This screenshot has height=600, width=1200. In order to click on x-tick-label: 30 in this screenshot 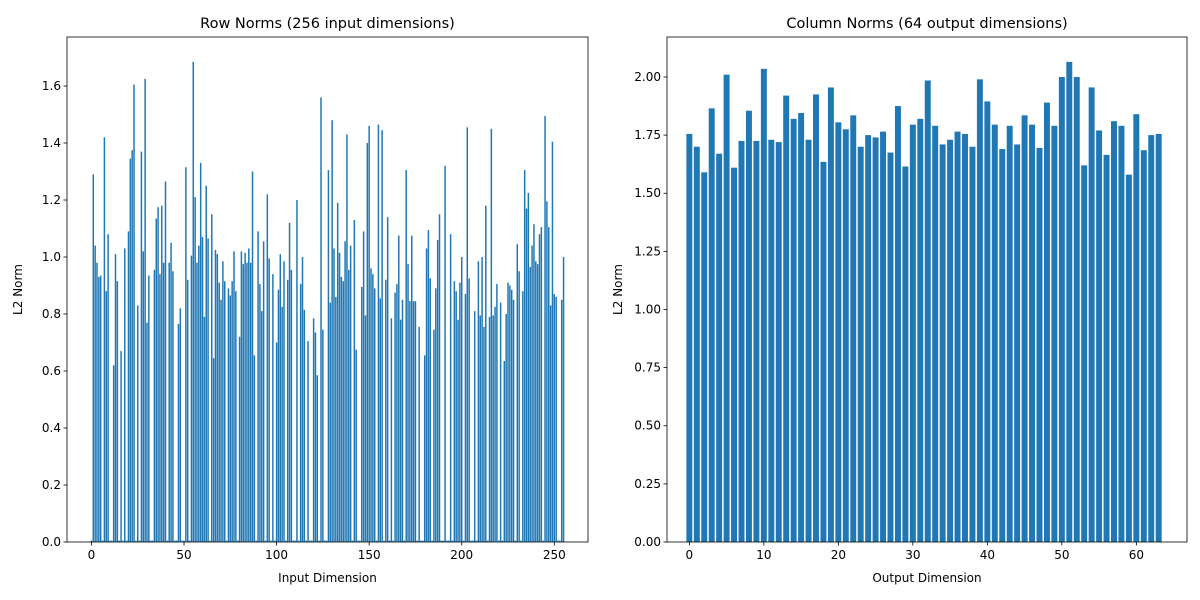, I will do `click(912, 555)`.